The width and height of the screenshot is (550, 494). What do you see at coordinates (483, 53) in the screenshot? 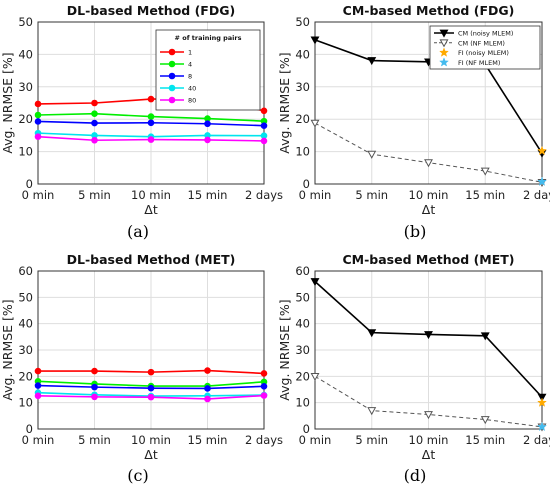
I see `legend-label: FI (noisy MLEM)` at bounding box center [483, 53].